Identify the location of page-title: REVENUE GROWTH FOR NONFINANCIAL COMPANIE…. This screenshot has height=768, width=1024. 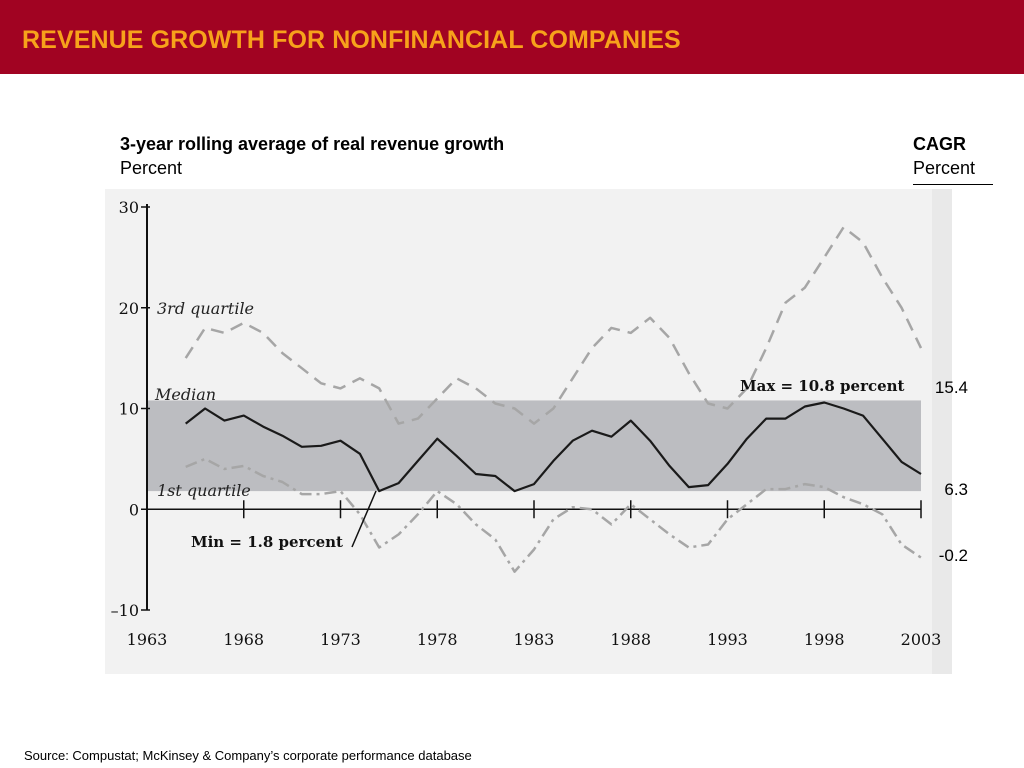
(351, 40).